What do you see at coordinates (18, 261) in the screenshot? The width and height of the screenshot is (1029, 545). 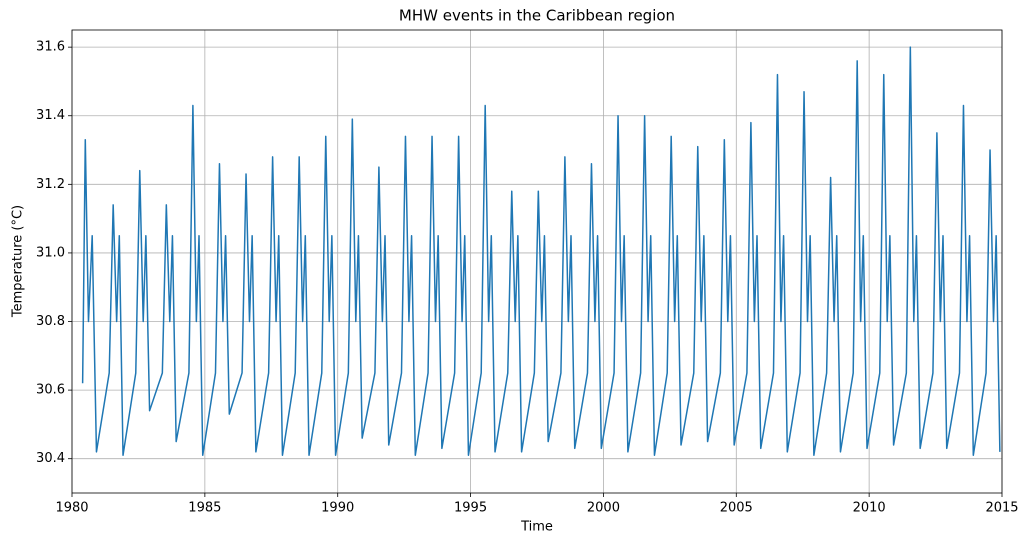 I see `y-axis-label: Temperature (°C)` at bounding box center [18, 261].